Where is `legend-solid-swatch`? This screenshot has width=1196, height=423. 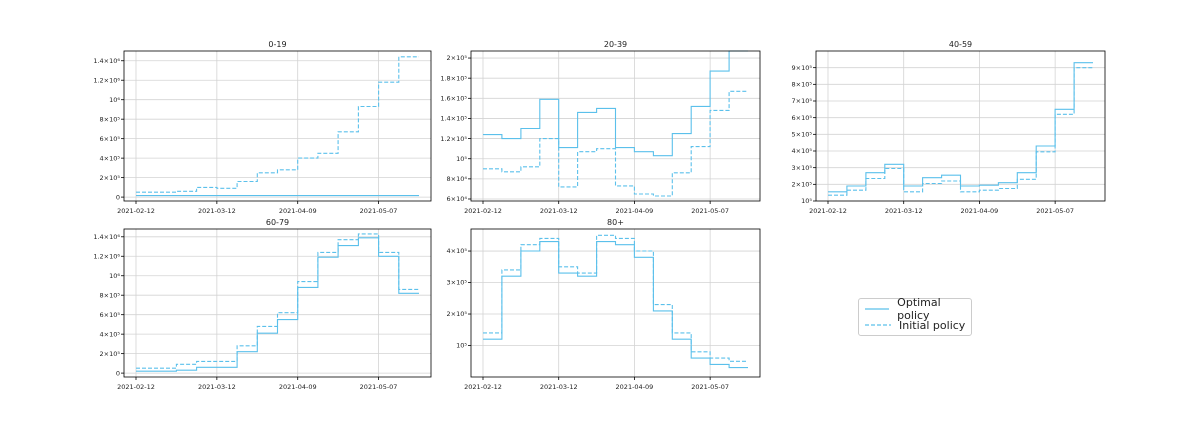
legend-solid-swatch is located at coordinates (877, 309).